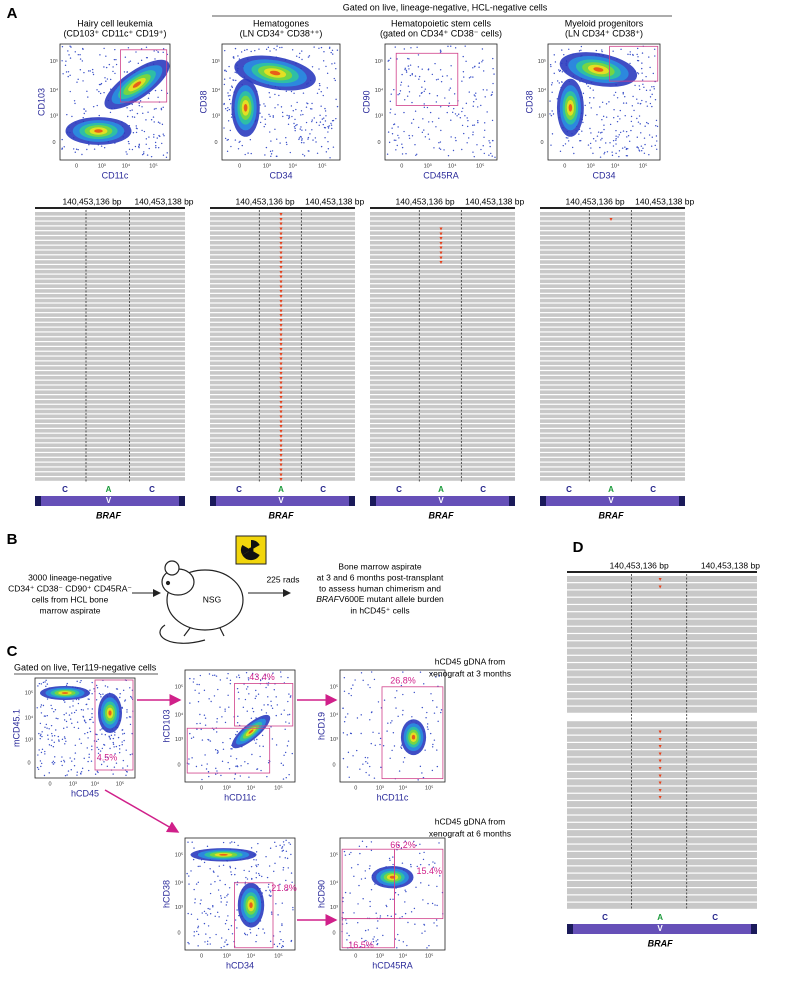  Describe the element at coordinates (216, 61) in the screenshot. I see `y-tick-label: 10⁵` at that location.